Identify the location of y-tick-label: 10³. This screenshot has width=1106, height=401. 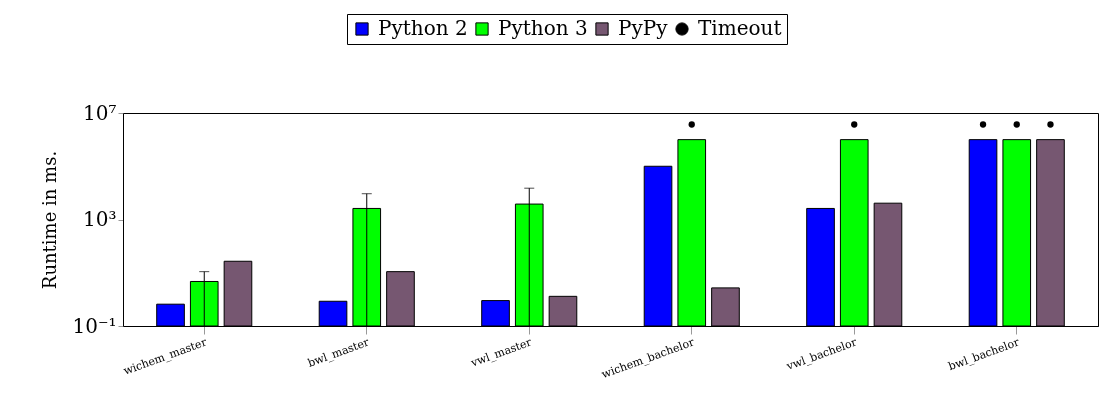
(100, 219).